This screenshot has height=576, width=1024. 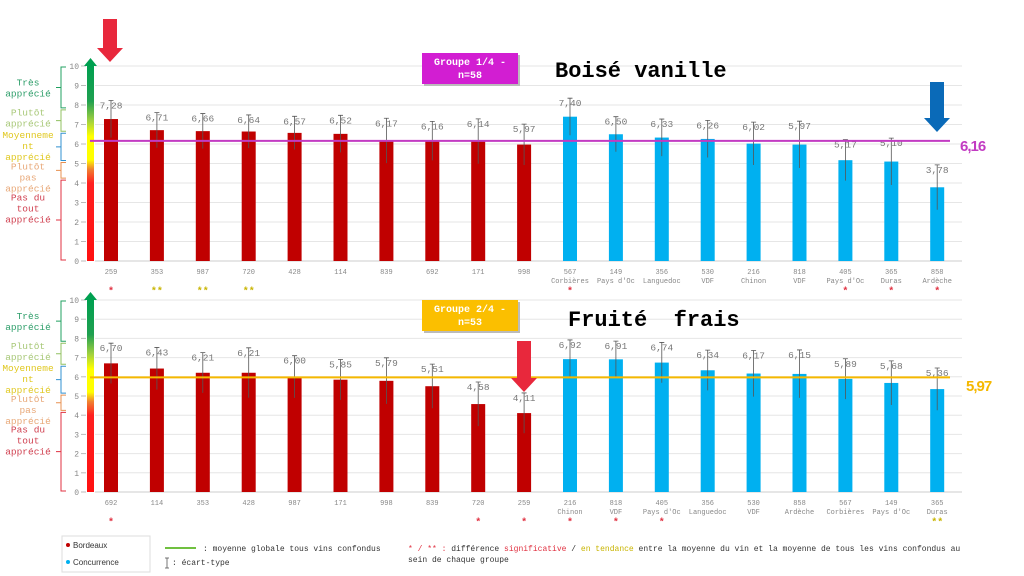 I want to click on y-tick-label: 4, so click(x=76, y=416).